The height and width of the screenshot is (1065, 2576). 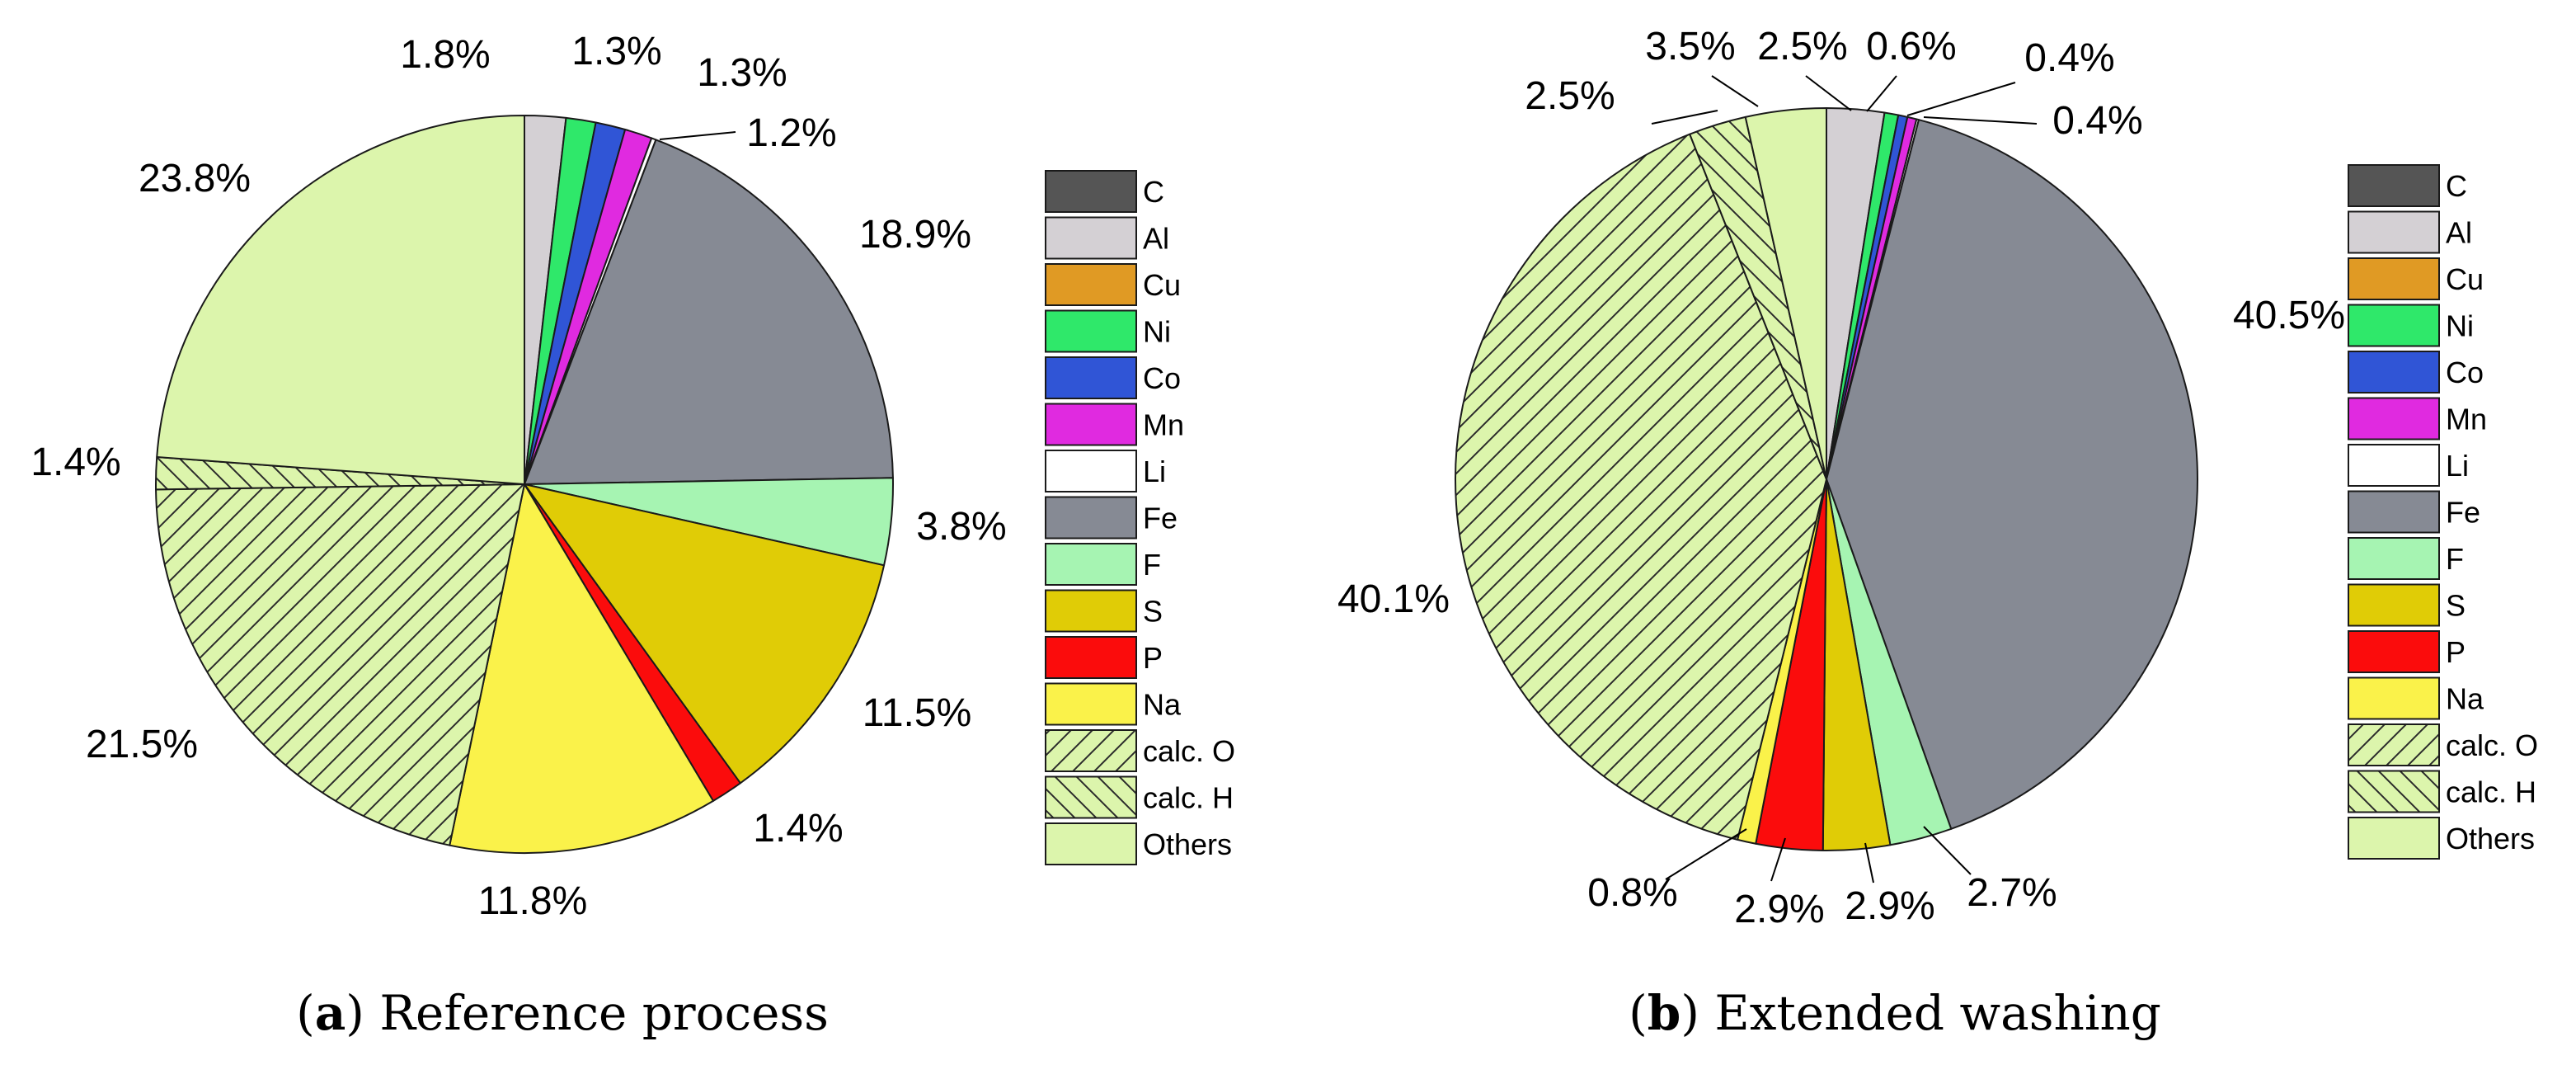 I want to click on legend-label-ni: Ni, so click(x=2460, y=326).